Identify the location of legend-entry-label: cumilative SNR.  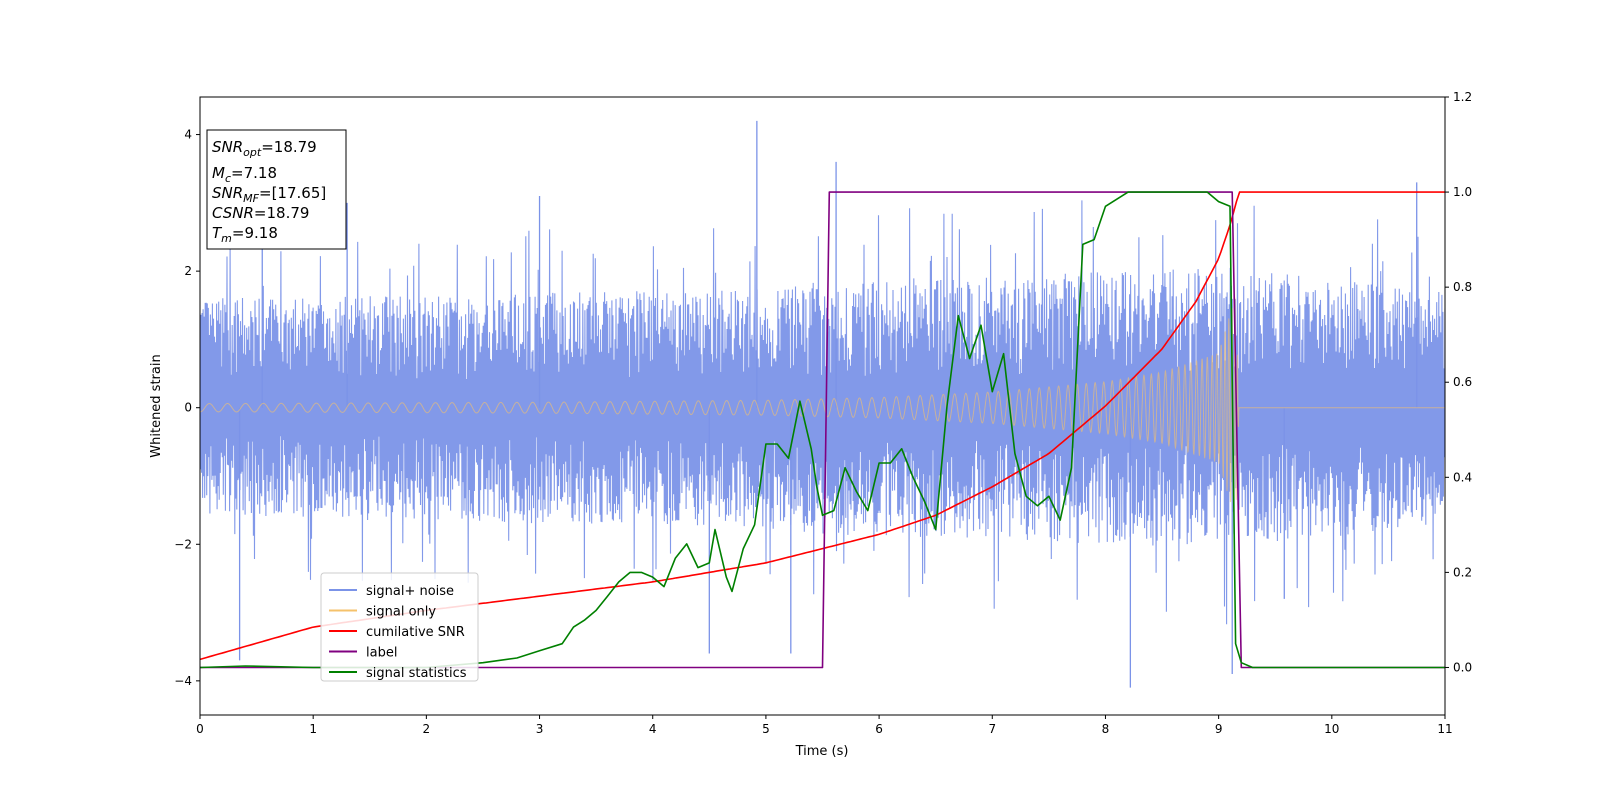
(415, 632).